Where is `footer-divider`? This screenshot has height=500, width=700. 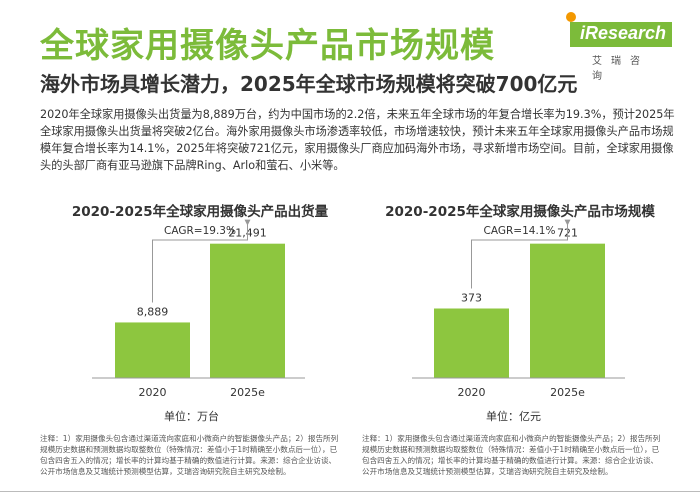
footer-divider is located at coordinates (350, 491).